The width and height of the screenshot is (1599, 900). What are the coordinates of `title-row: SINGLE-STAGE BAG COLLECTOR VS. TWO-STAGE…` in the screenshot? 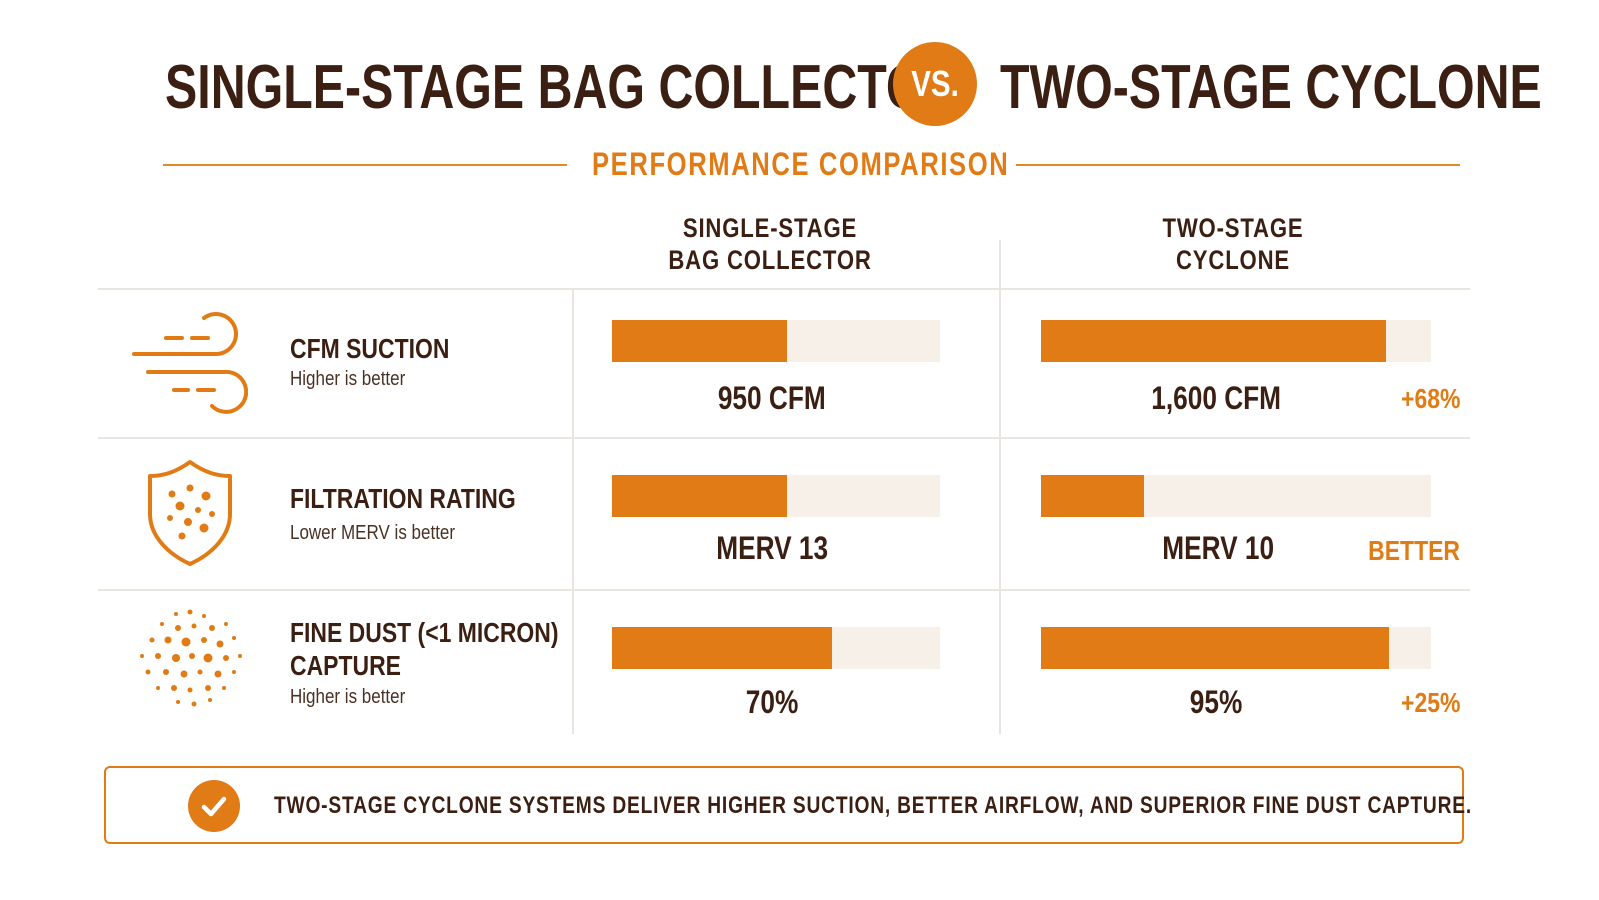 It's located at (799, 86).